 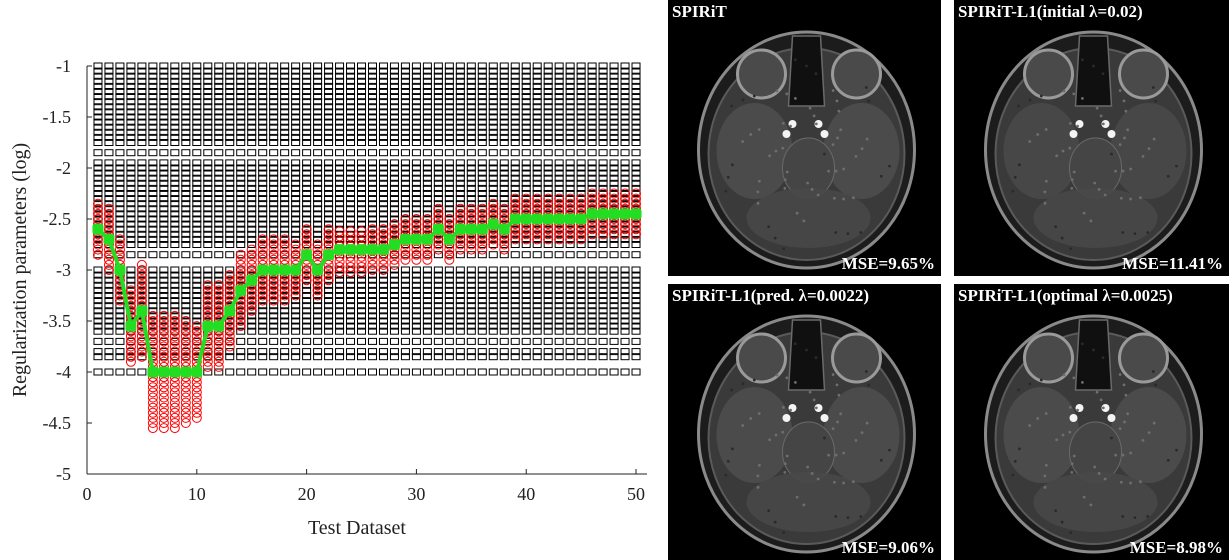 I want to click on optimal-parameter-layer, so click(x=367, y=293).